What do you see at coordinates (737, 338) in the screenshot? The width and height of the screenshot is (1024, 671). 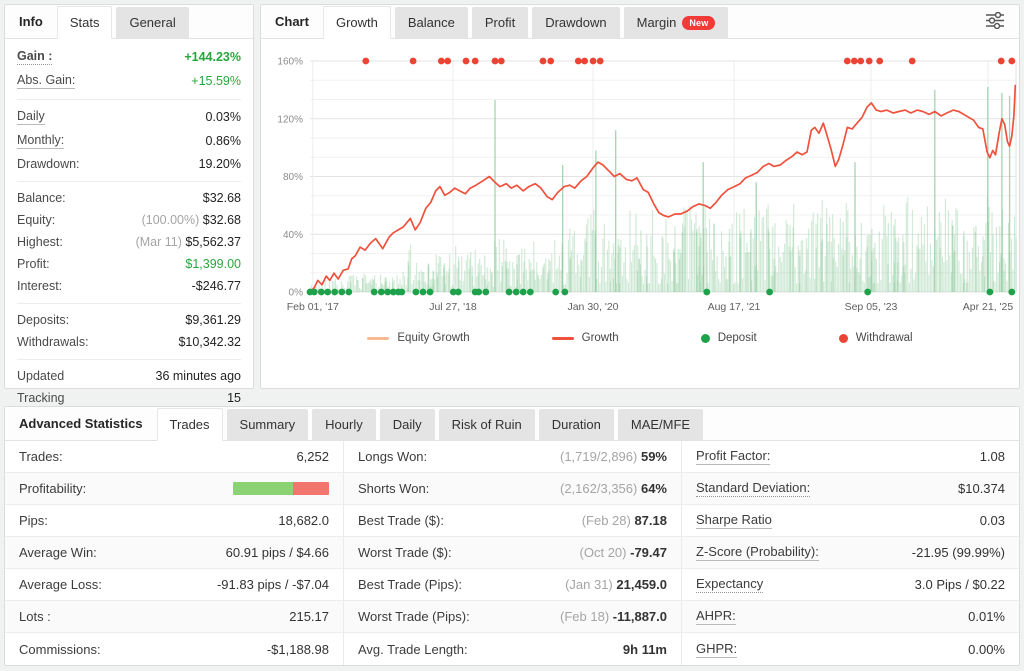 I see `legend-label: Deposit` at bounding box center [737, 338].